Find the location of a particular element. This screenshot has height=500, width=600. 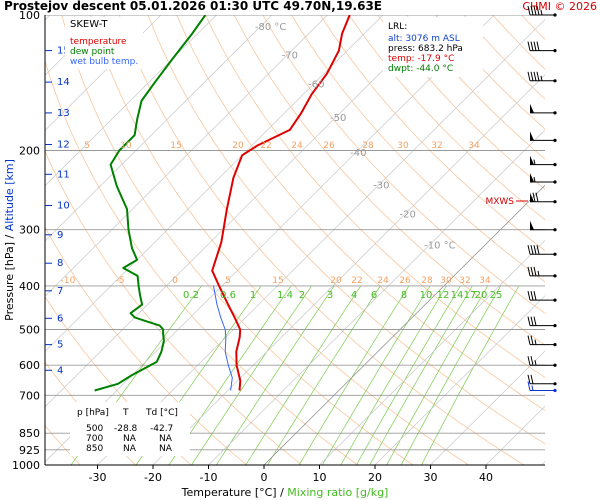

table-background is located at coordinates (130, 429).